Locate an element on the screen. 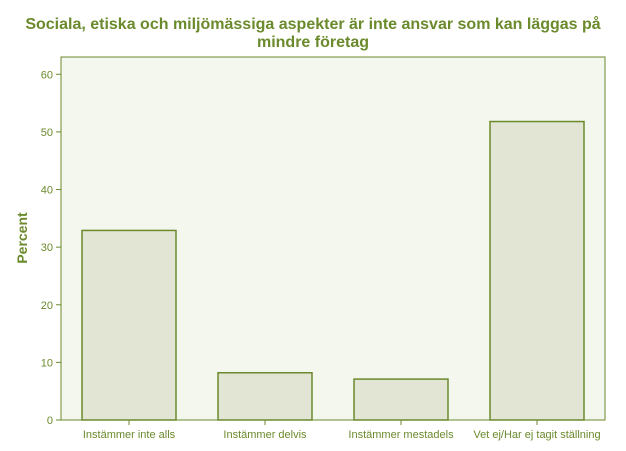  y-tick-label: 50 is located at coordinates (47, 133).